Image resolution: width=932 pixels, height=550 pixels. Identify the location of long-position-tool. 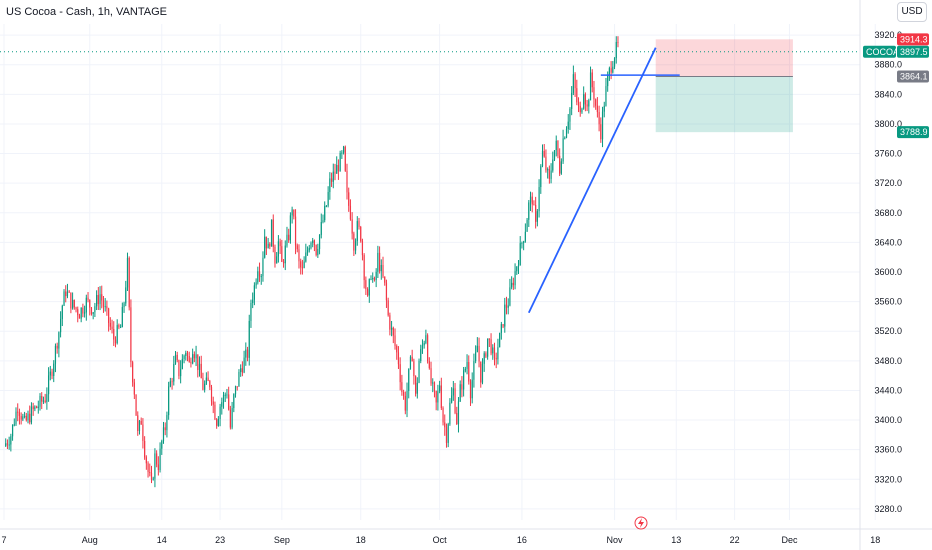
(724, 86).